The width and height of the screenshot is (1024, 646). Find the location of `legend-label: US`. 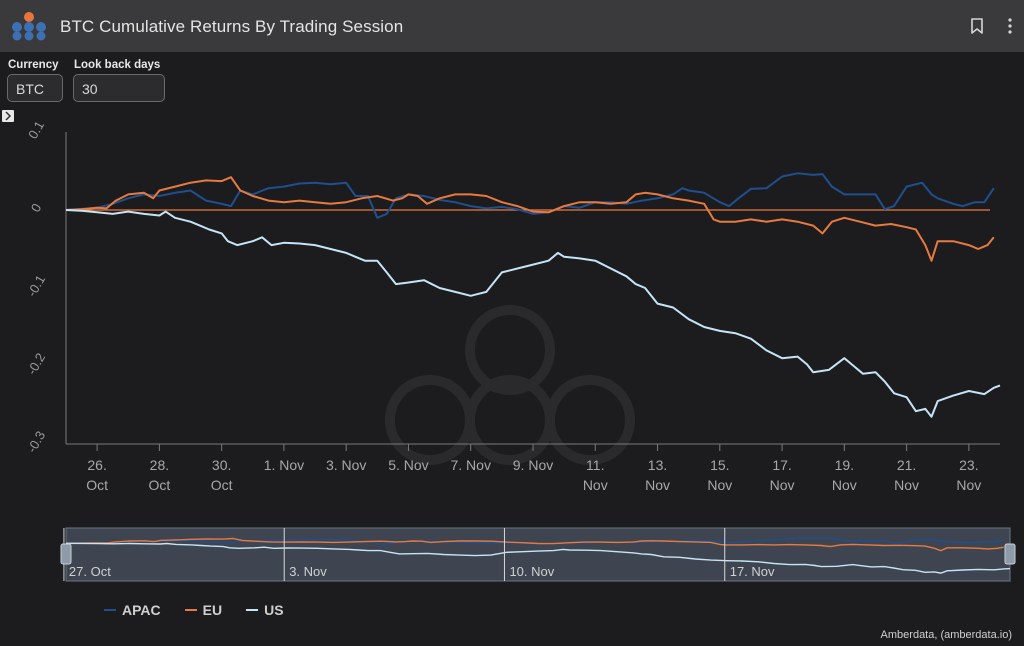

legend-label: US is located at coordinates (274, 610).